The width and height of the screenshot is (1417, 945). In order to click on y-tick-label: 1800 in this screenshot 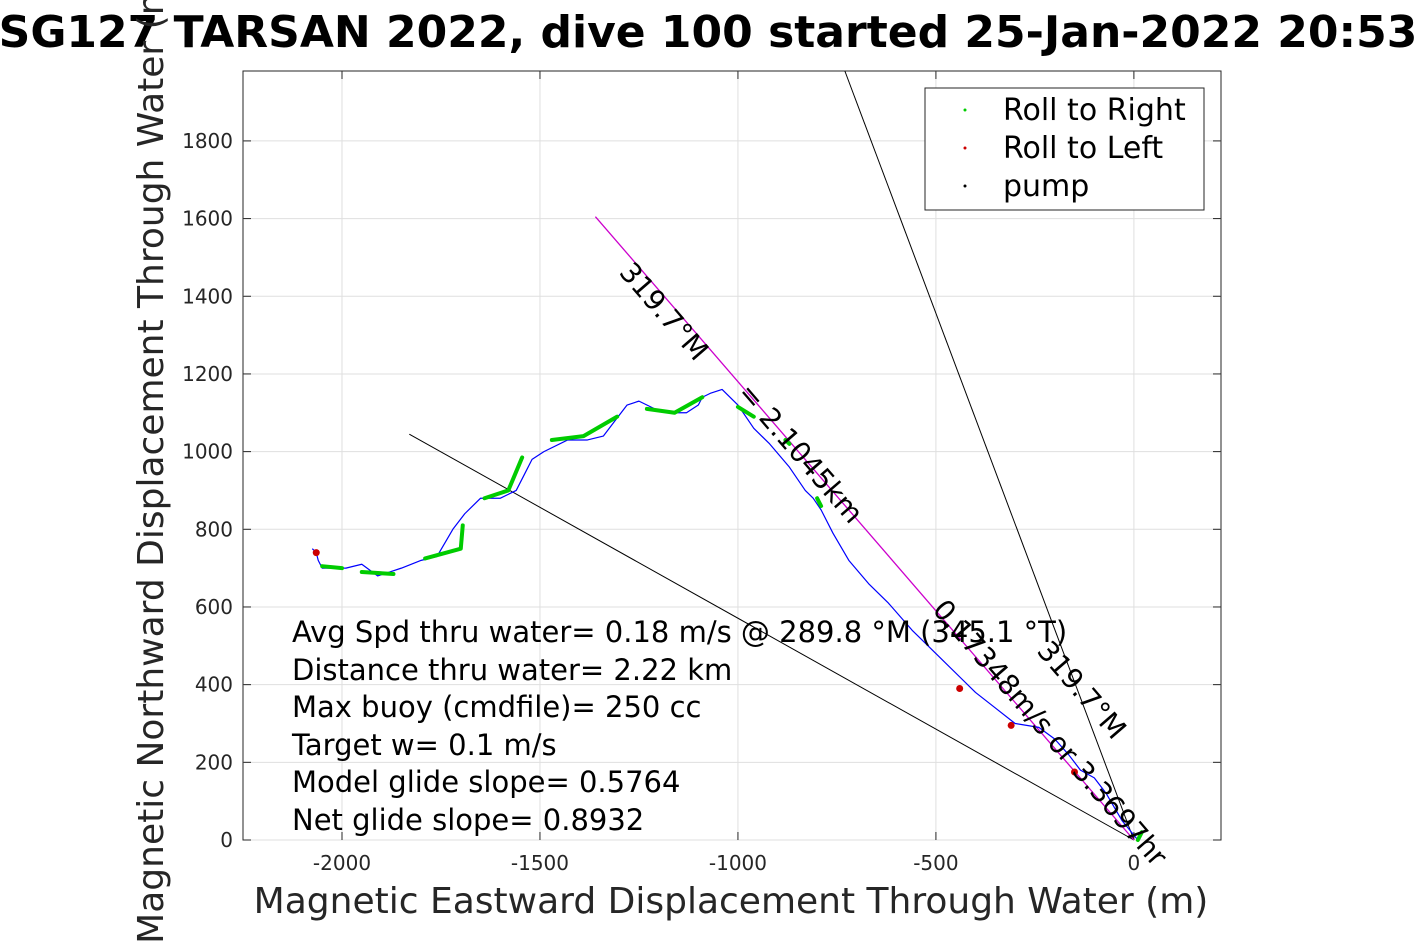, I will do `click(207, 141)`.